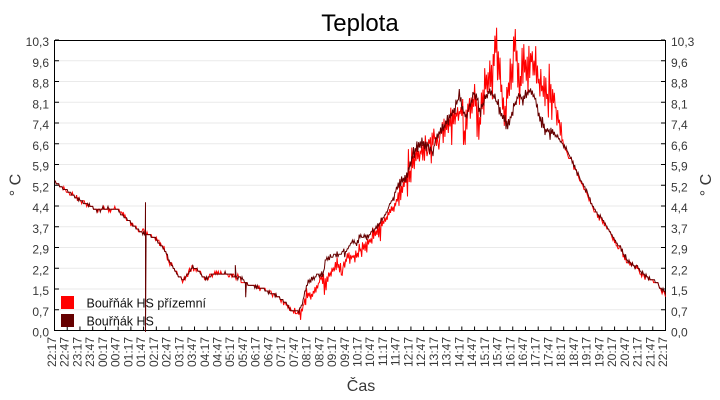 The image size is (720, 400). I want to click on svg-text: 19:17, so click(587, 352).